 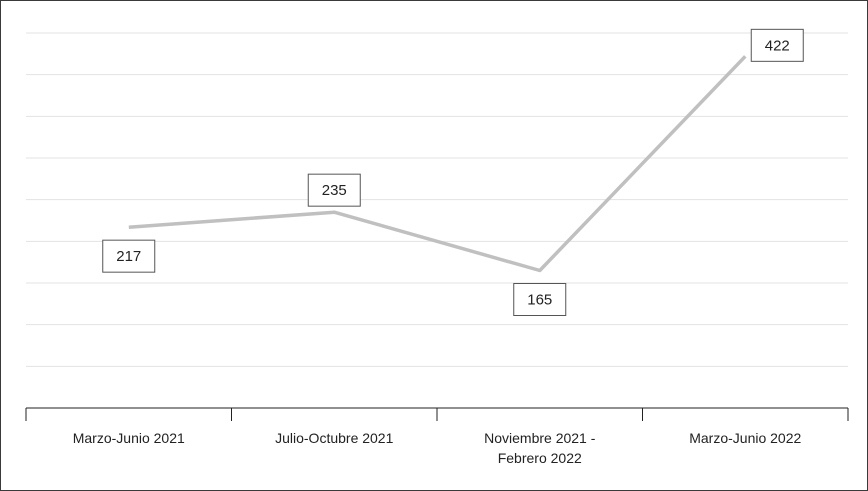 I want to click on x-tick-label-line: Marzo-Junio 2021, so click(x=129, y=438).